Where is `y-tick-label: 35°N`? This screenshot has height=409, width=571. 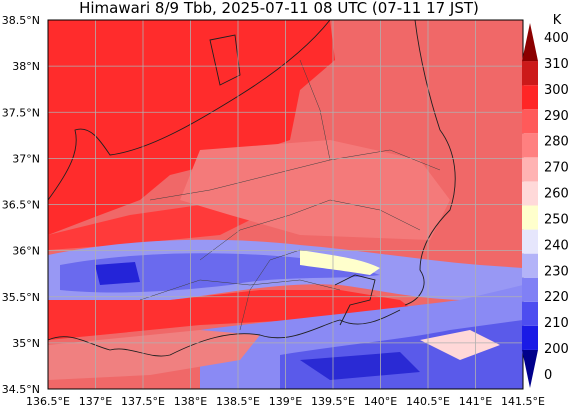 y-tick-label: 35°N is located at coordinates (26, 343).